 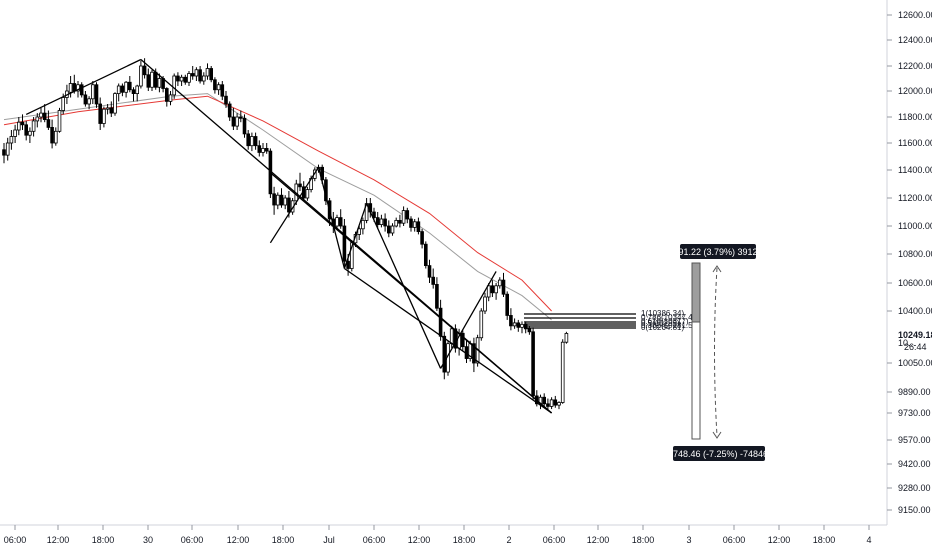 I want to click on time-axis-label: Jul, so click(x=329, y=540).